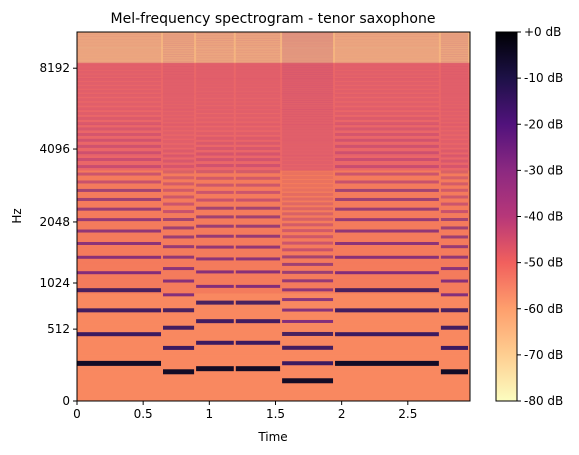 Image resolution: width=579 pixels, height=455 pixels. I want to click on x-tick-label: 0.5, so click(143, 414).